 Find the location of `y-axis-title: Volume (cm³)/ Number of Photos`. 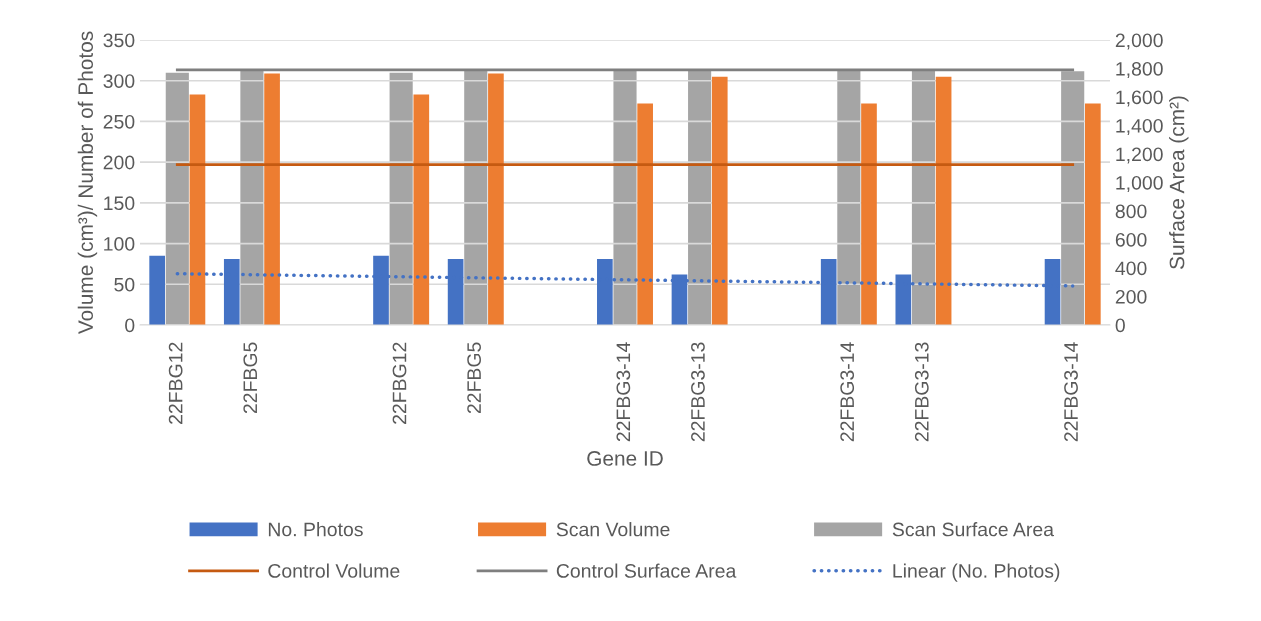

y-axis-title: Volume (cm³)/ Number of Photos is located at coordinates (87, 183).